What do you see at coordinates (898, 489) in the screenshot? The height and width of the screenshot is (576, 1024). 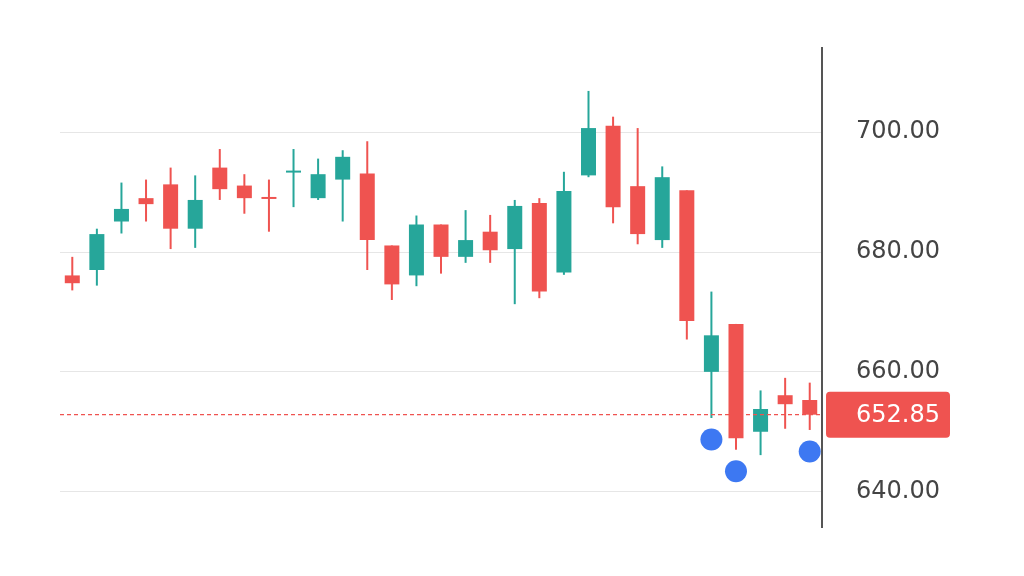 I see `y-tick-label: 640.00` at bounding box center [898, 489].